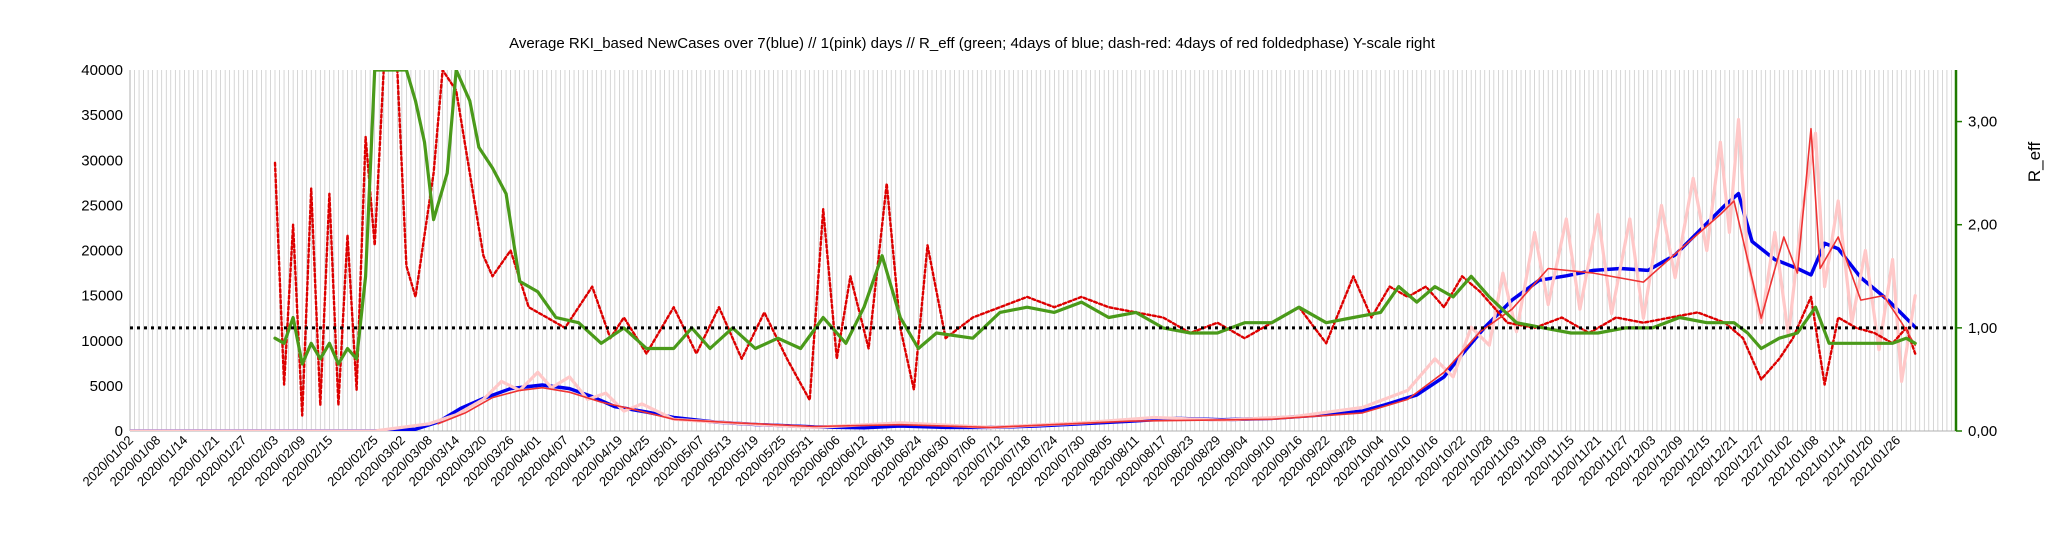  What do you see at coordinates (119, 431) in the screenshot?
I see `left-tick-label: 0` at bounding box center [119, 431].